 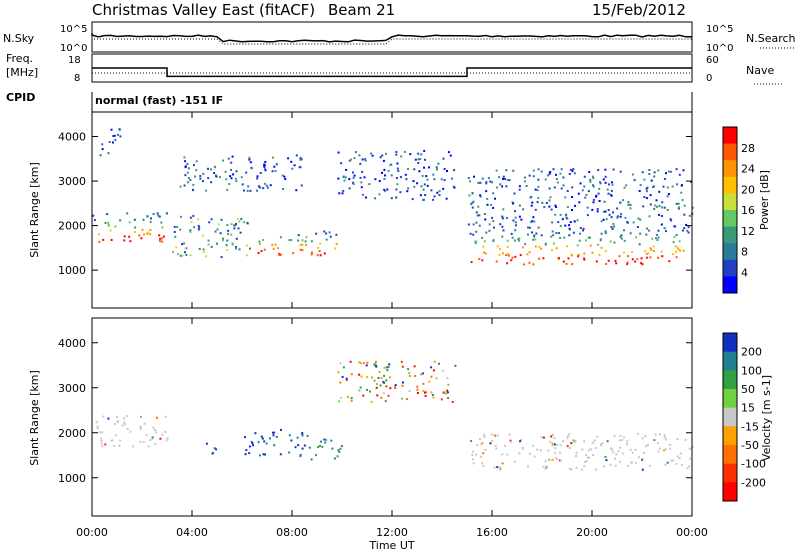 What do you see at coordinates (748, 189) in the screenshot?
I see `colorbar-tick: 20` at bounding box center [748, 189].